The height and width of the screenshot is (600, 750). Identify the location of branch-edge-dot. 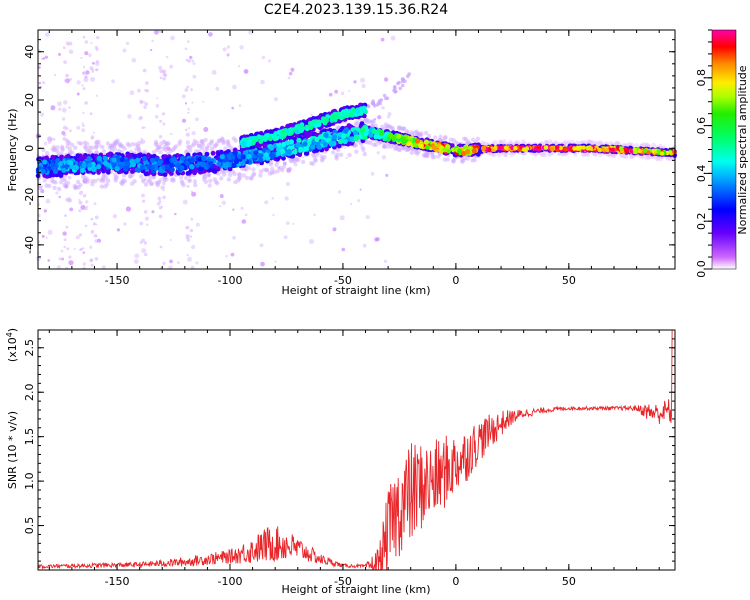
(307, 123).